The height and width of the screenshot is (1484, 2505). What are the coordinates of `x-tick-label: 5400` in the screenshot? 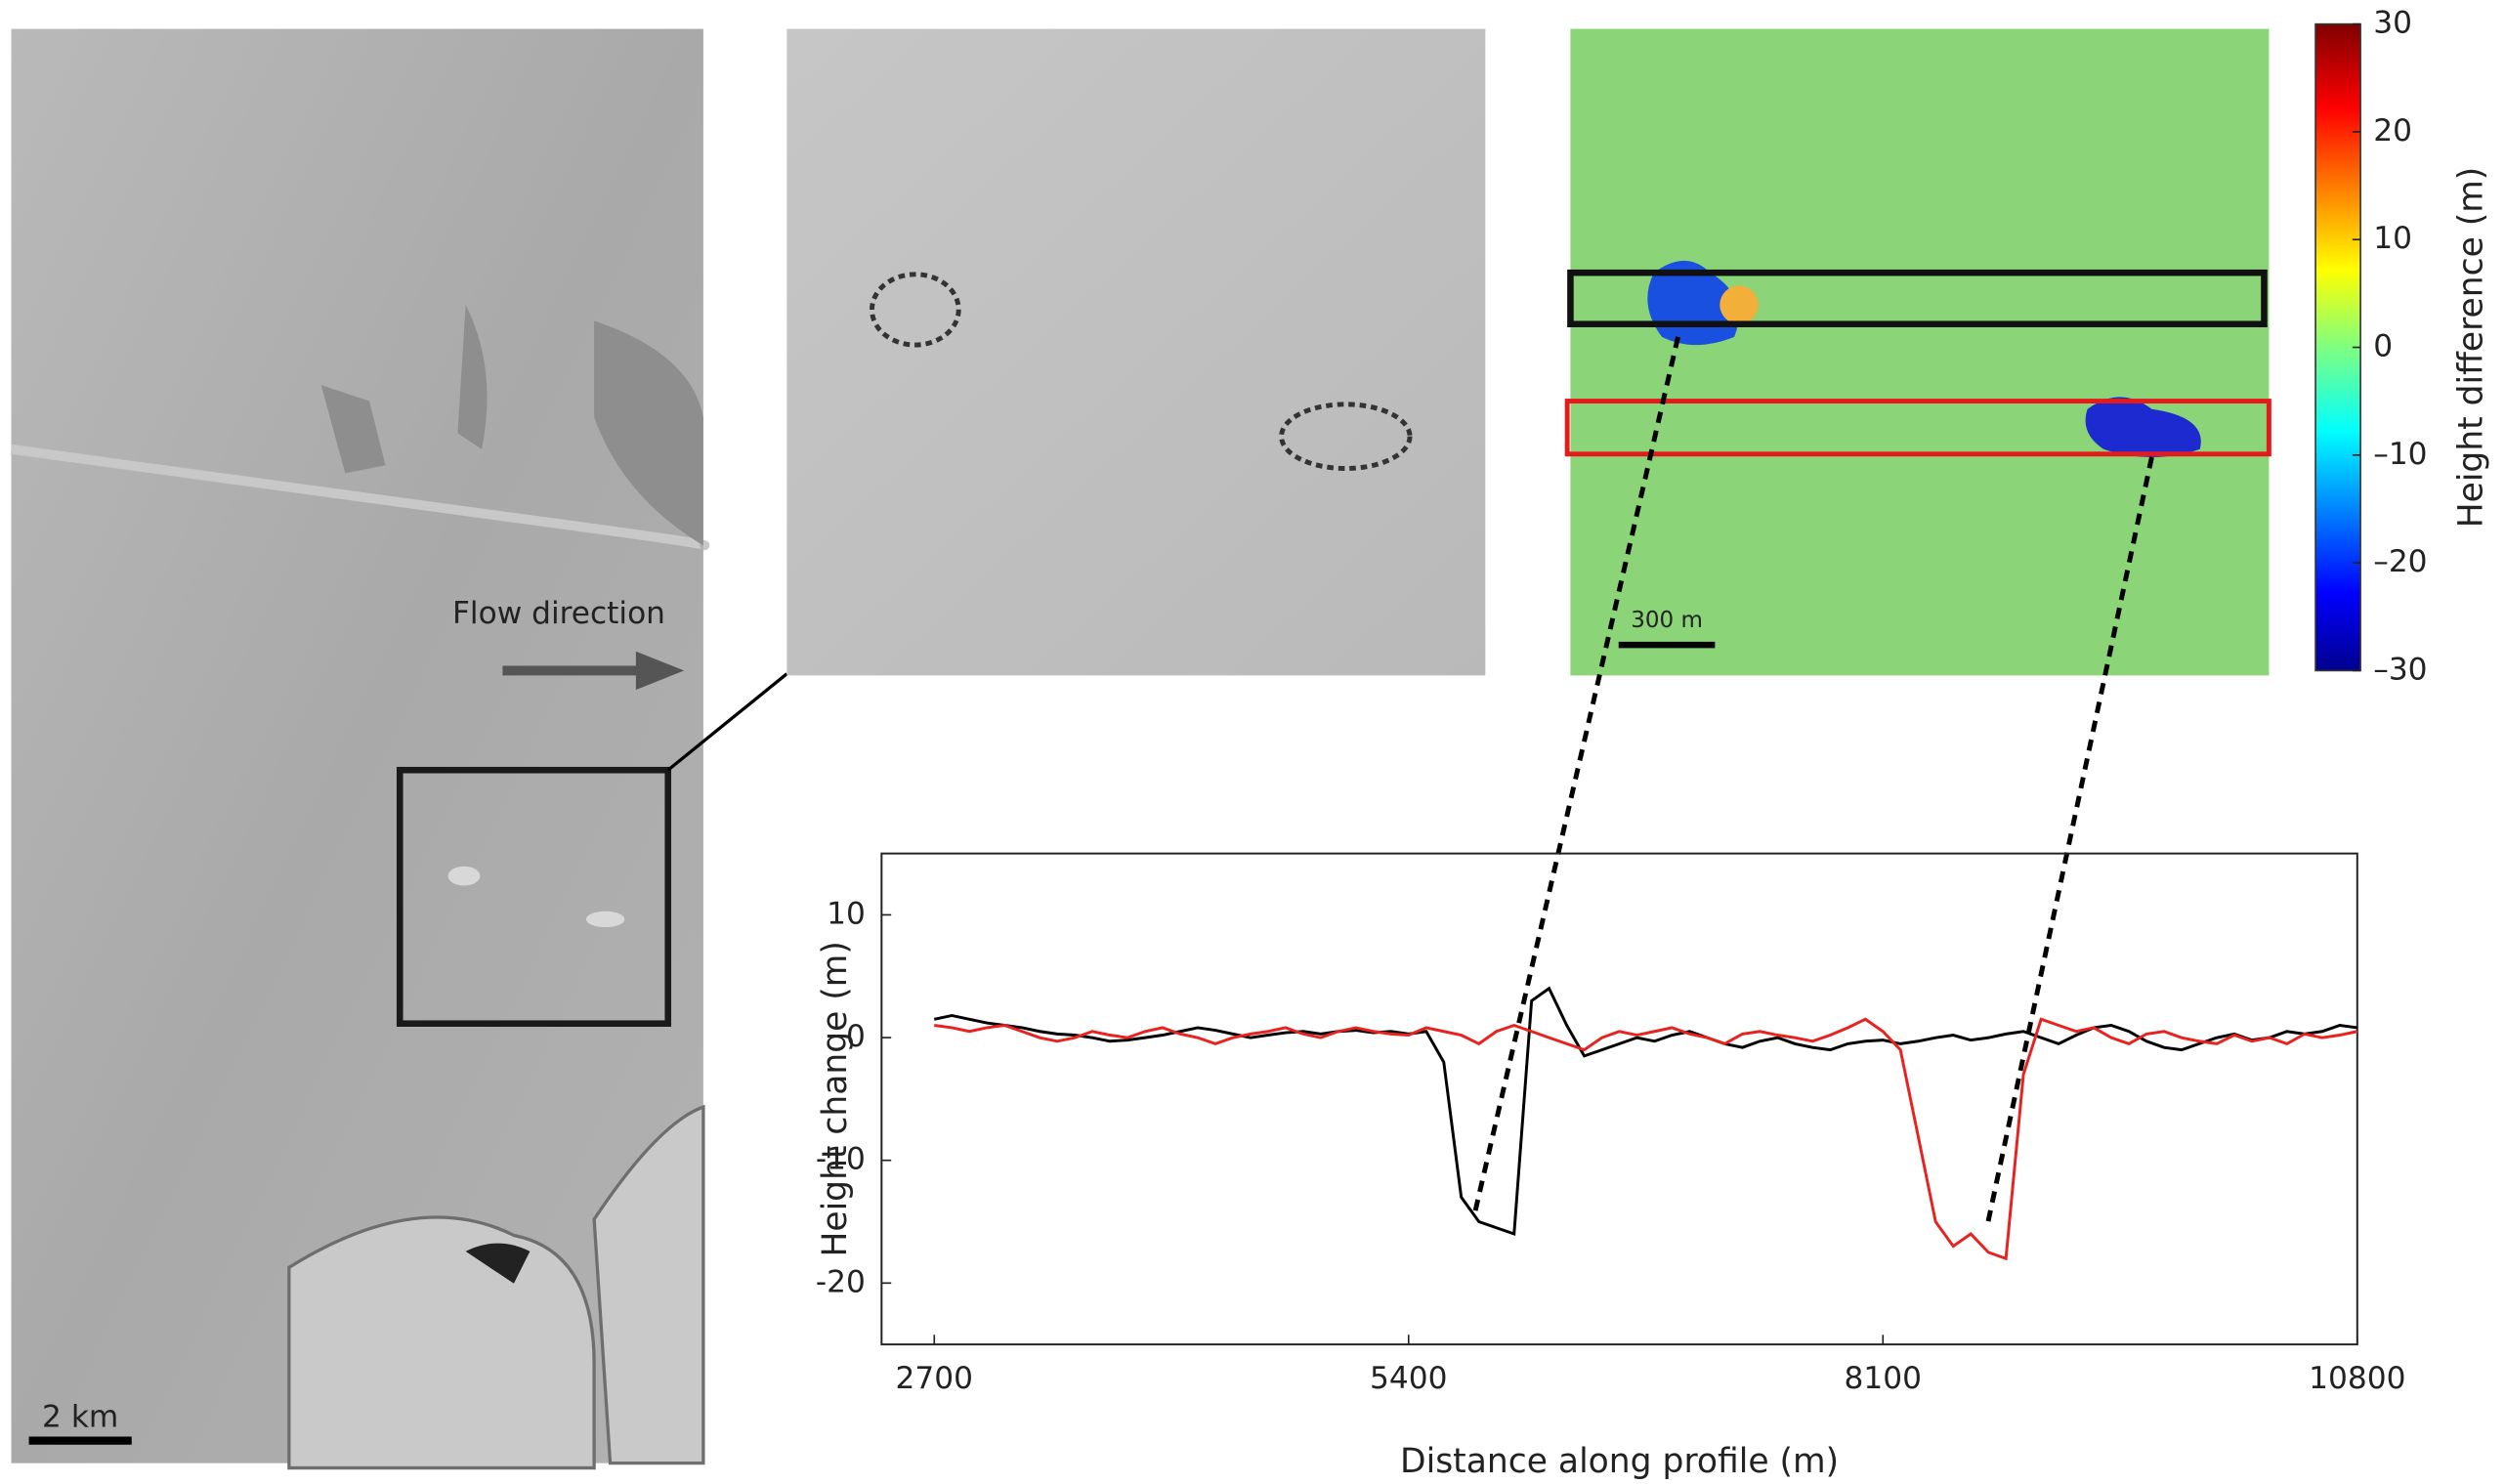 It's located at (1408, 1378).